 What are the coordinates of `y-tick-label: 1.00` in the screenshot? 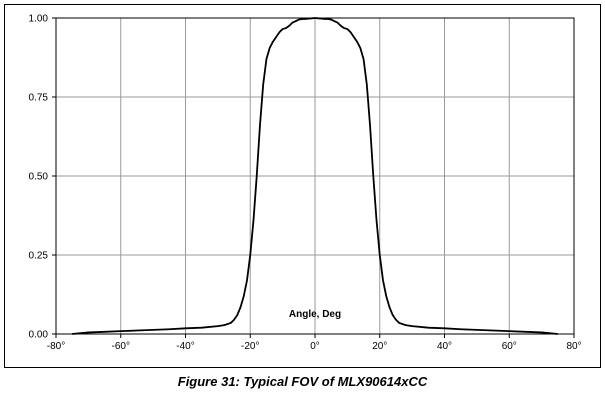 It's located at (39, 19).